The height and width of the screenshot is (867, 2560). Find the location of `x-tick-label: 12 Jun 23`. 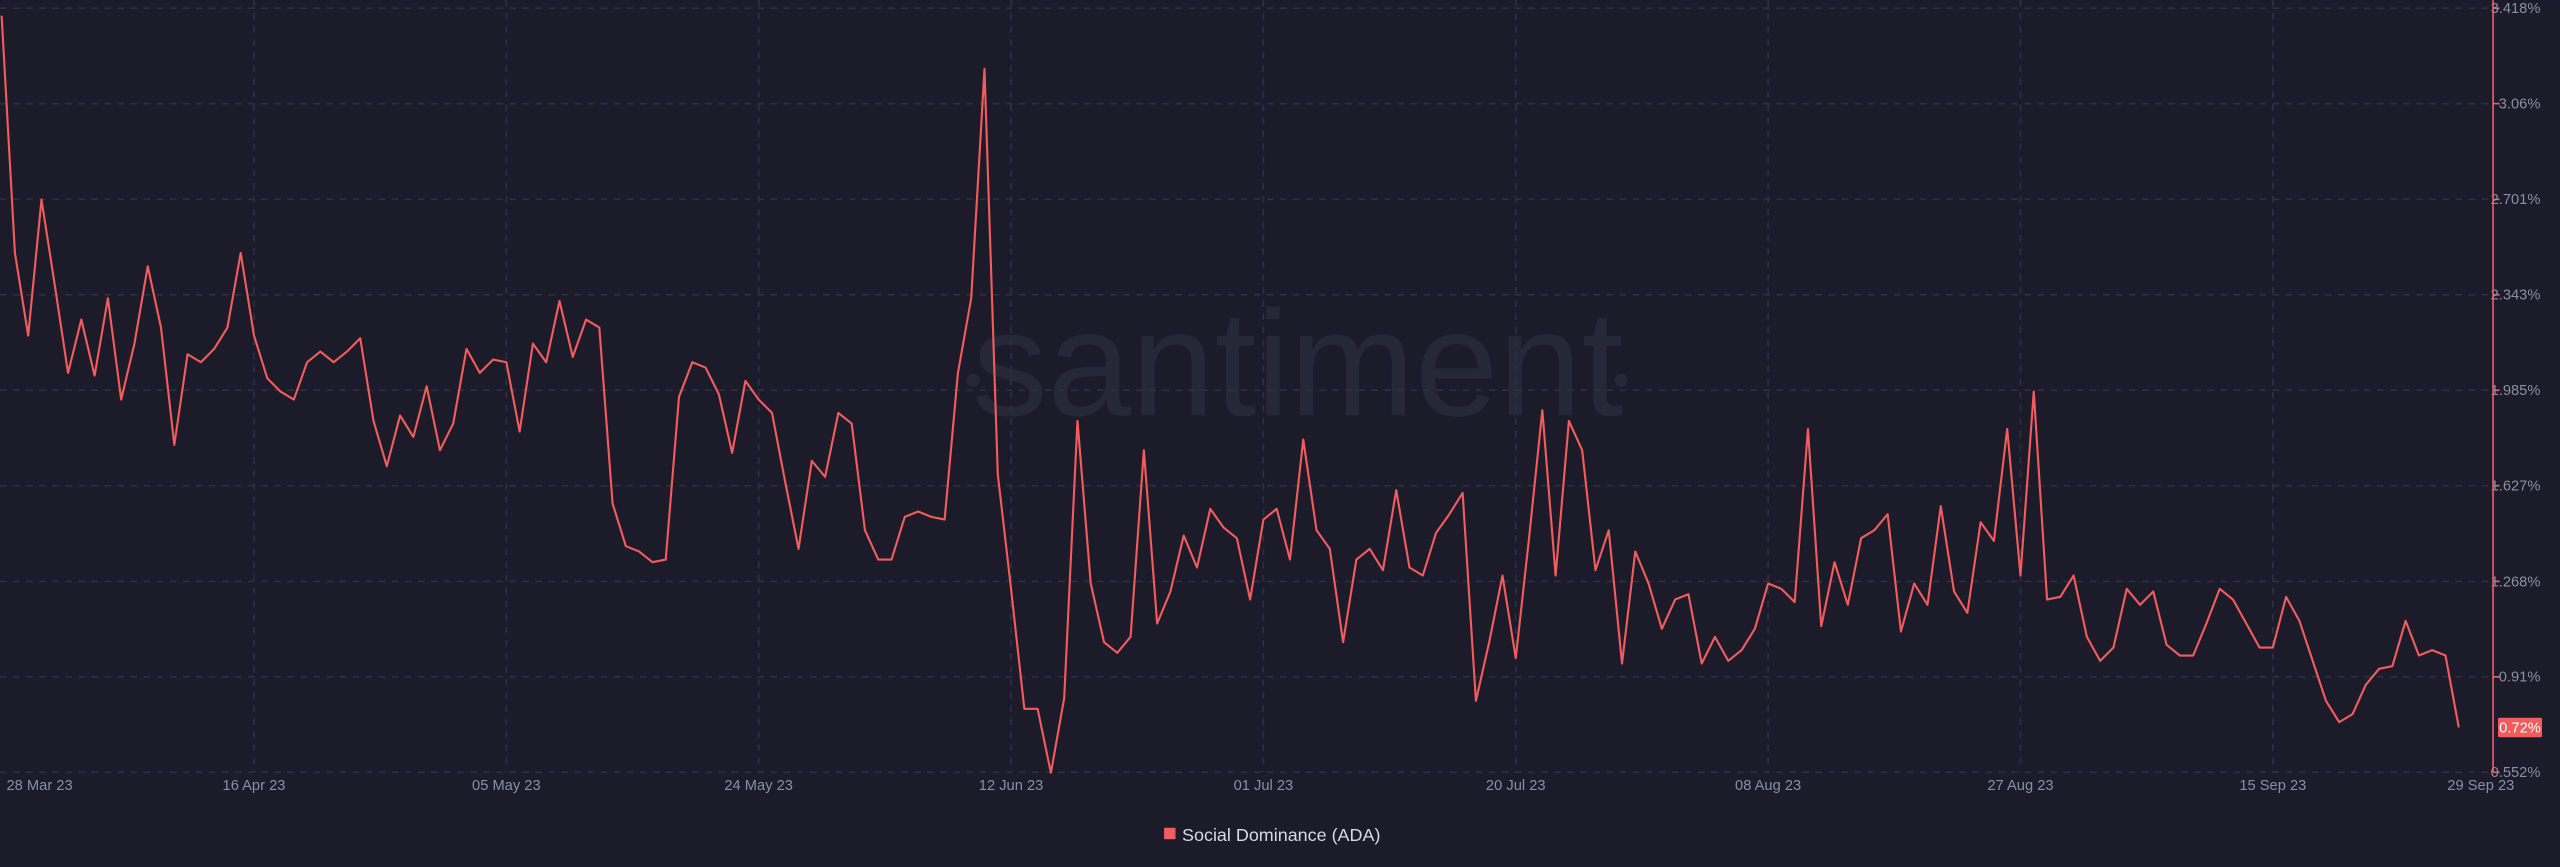

x-tick-label: 12 Jun 23 is located at coordinates (1011, 786).